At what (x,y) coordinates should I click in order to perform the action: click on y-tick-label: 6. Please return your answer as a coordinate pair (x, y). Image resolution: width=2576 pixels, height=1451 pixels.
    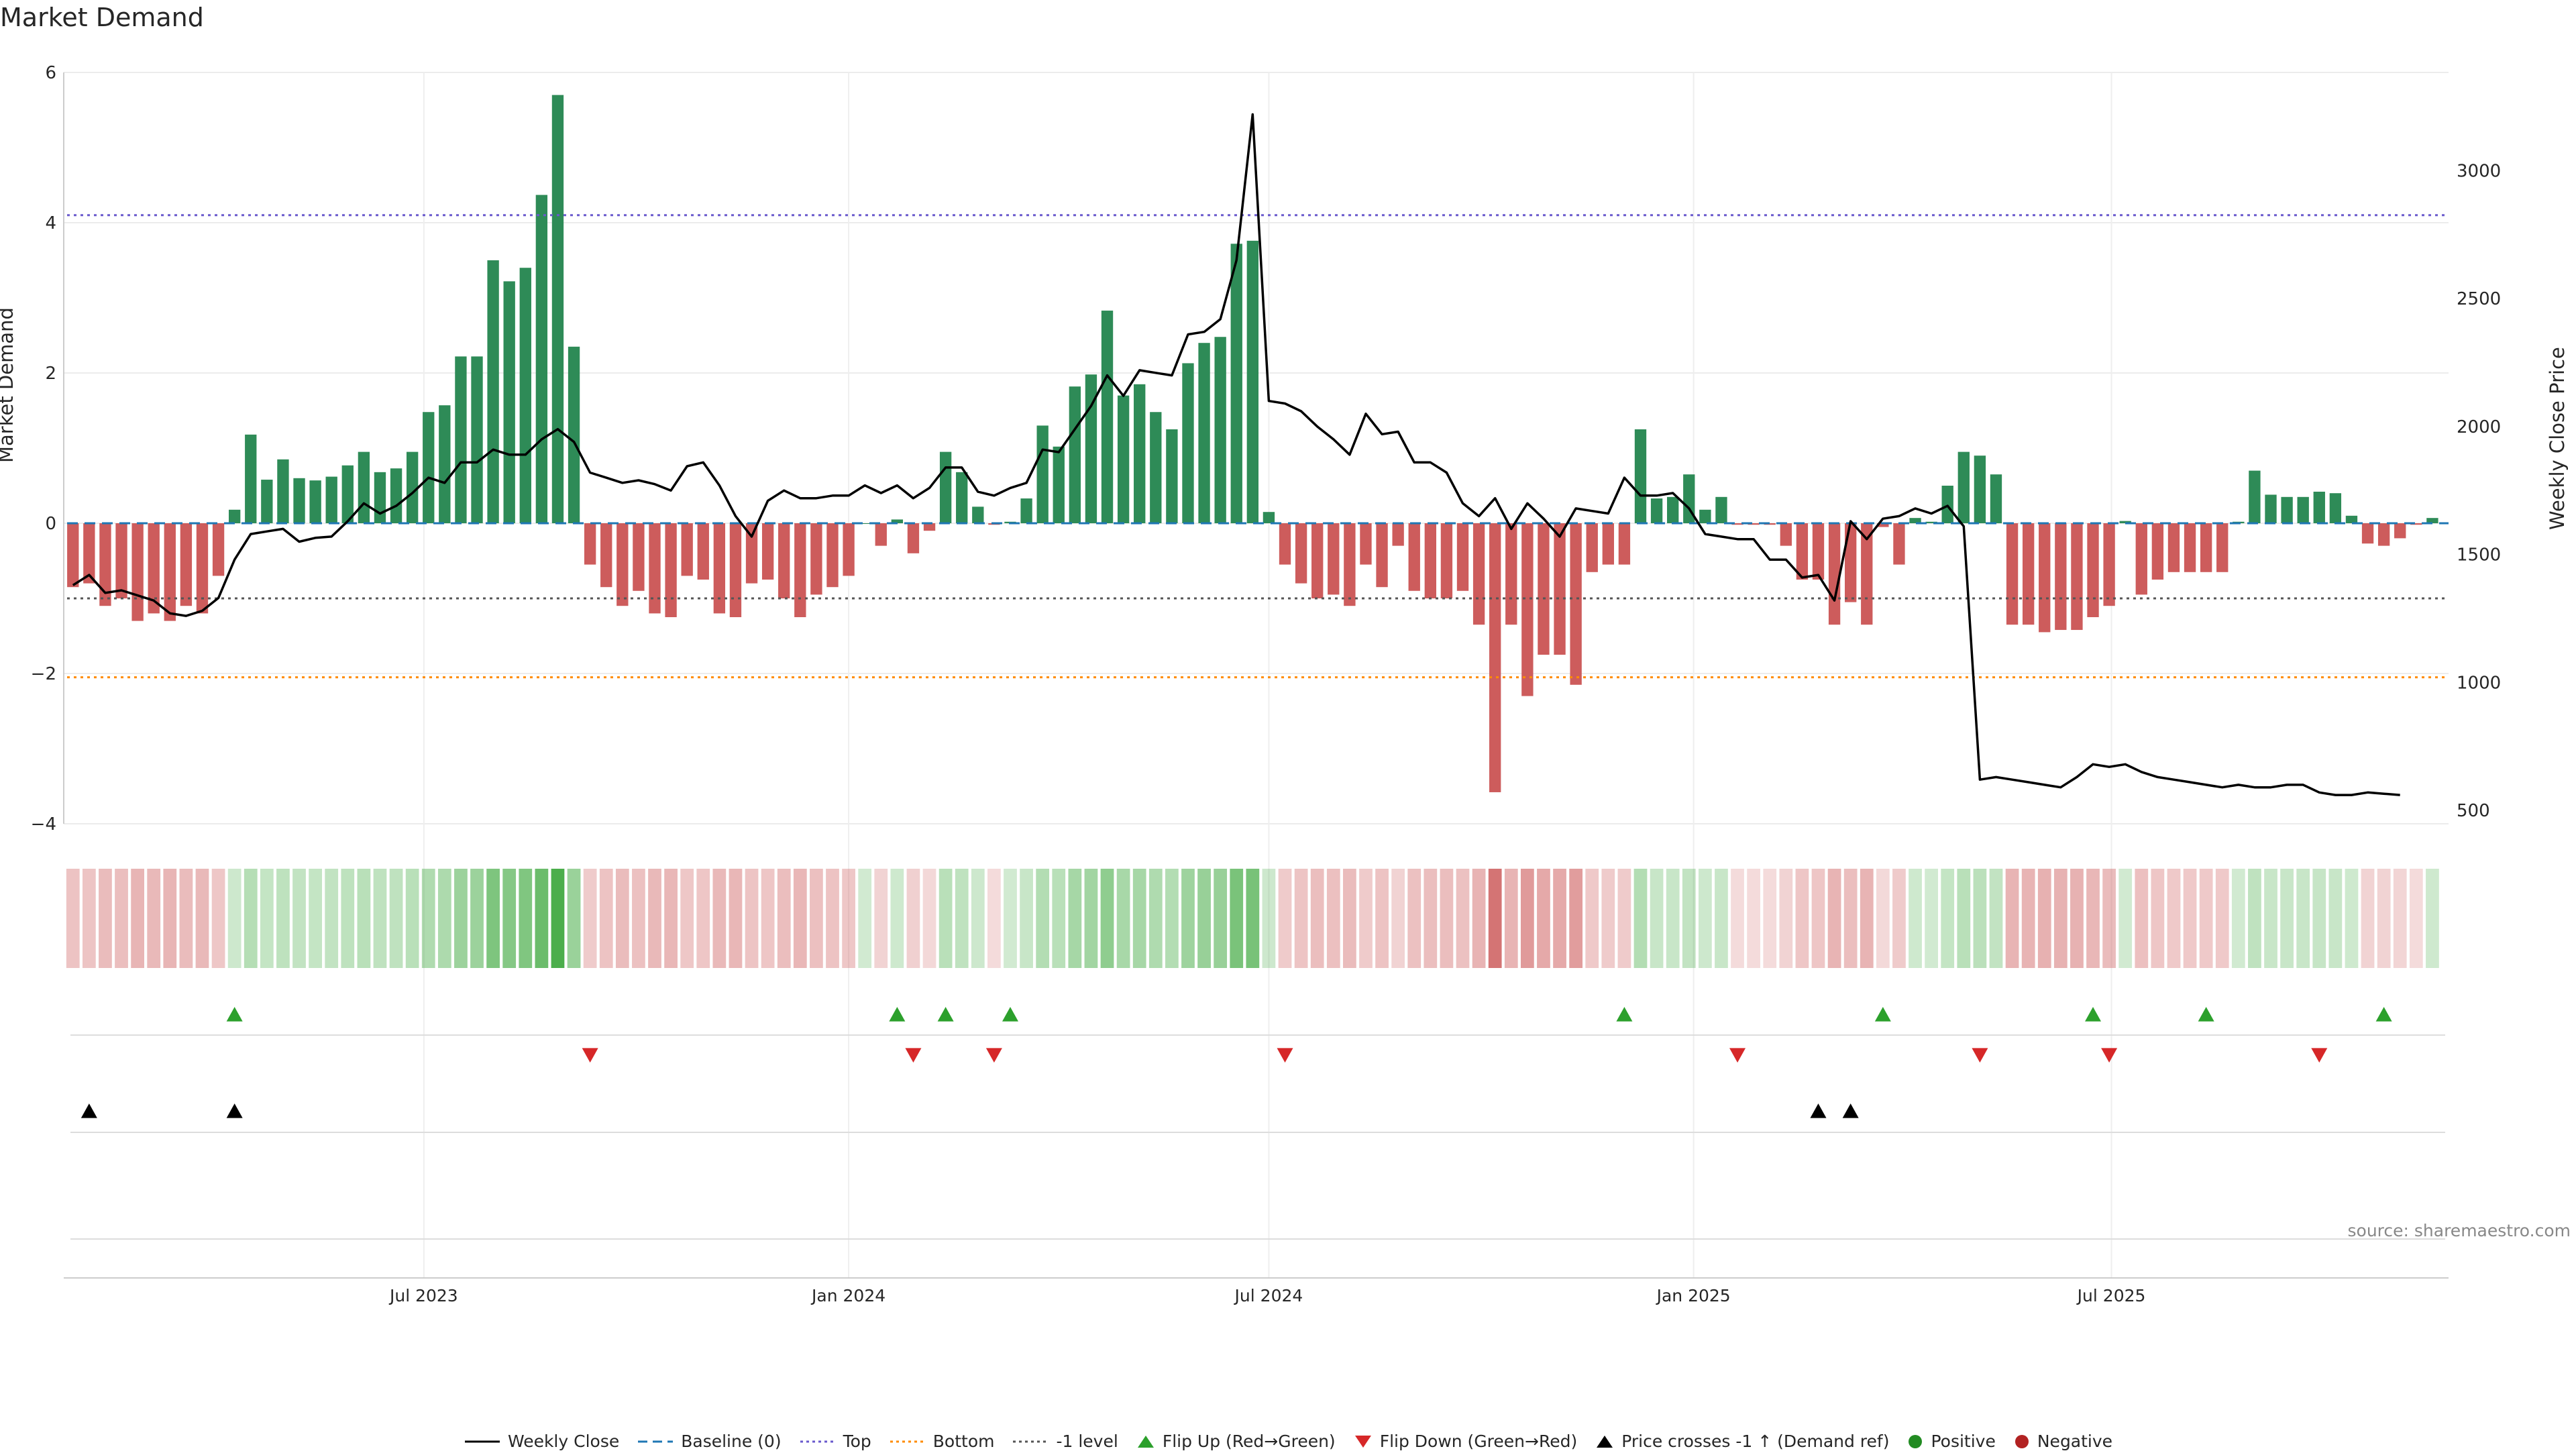
    Looking at the image, I should click on (50, 73).